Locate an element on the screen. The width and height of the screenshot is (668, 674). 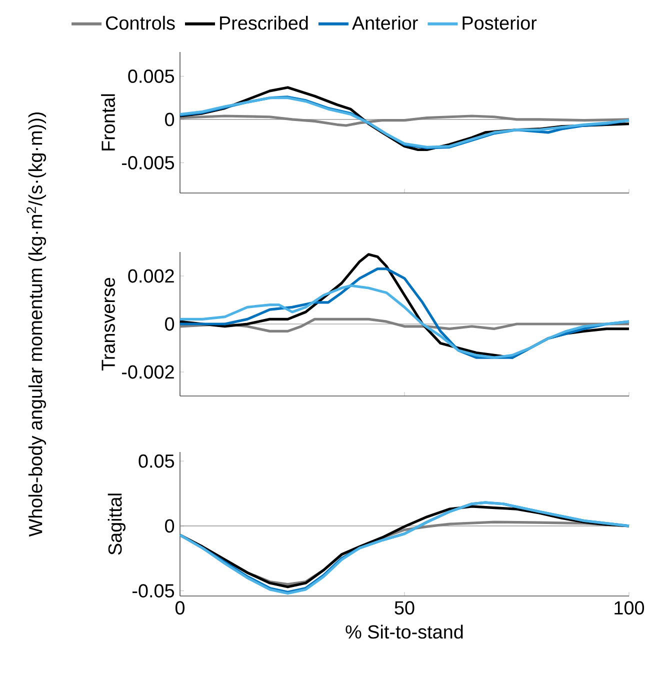
y-tick-label: -0.005 is located at coordinates (148, 163).